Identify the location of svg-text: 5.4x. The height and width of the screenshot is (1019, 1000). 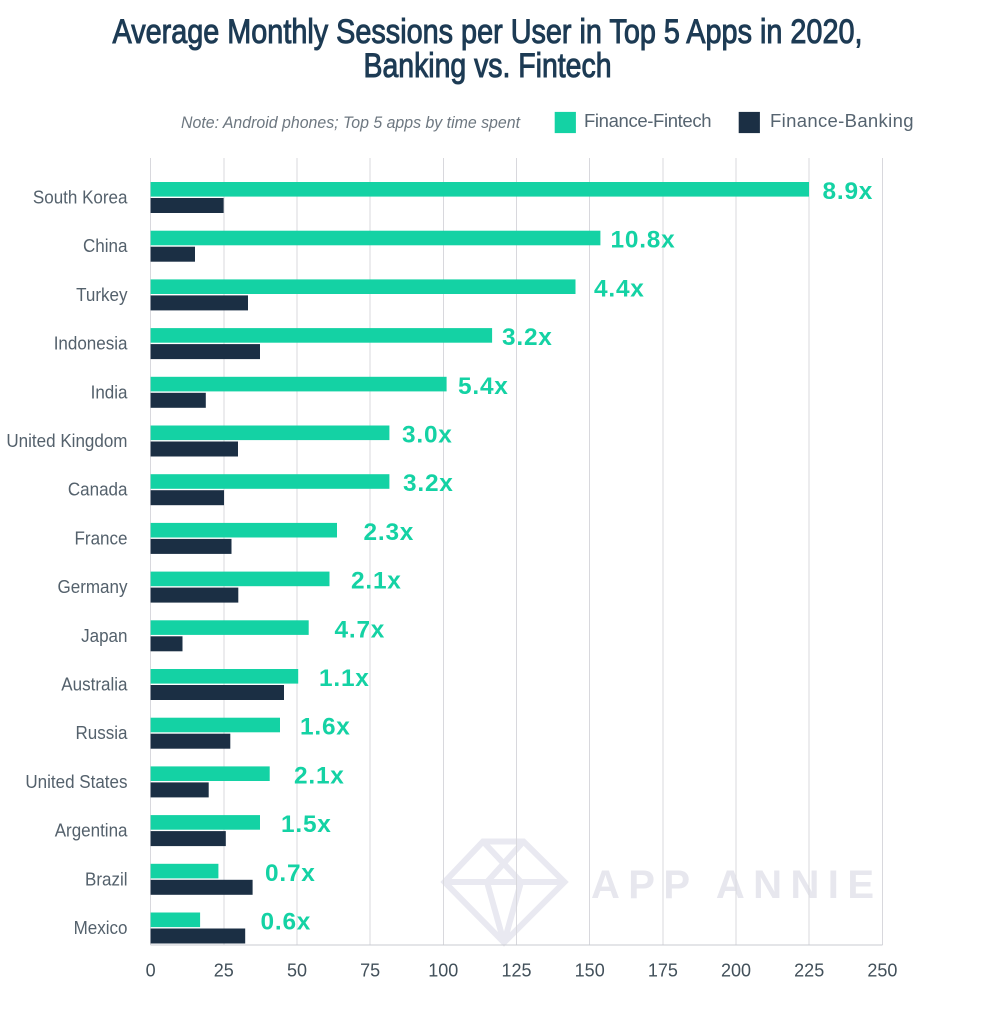
(483, 386).